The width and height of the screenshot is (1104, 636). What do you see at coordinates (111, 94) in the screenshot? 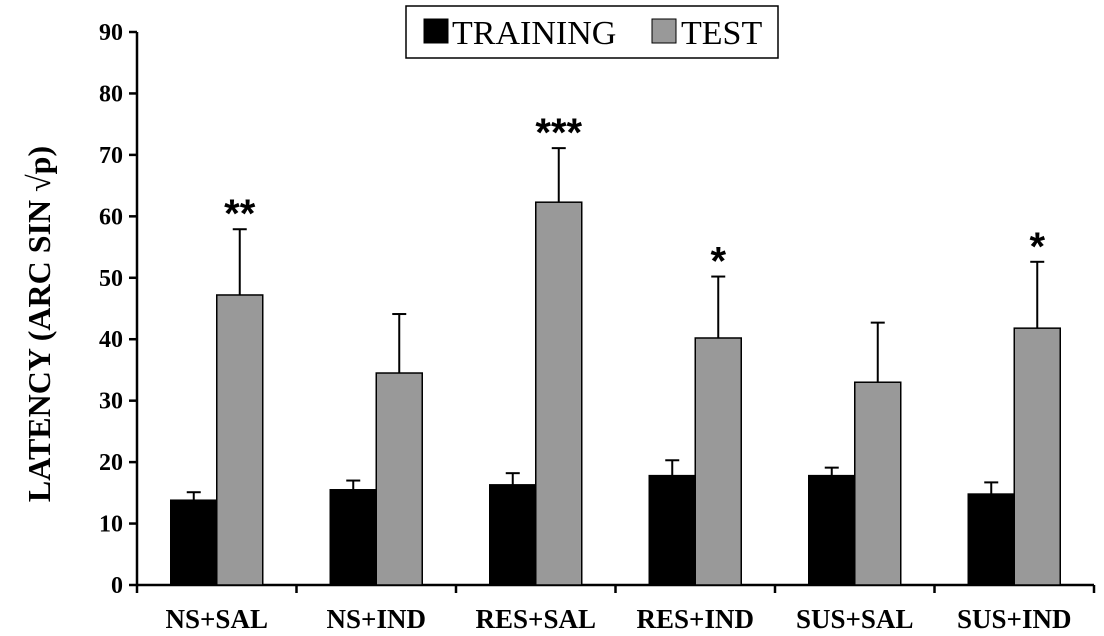
I see `y-tick-label: 80` at bounding box center [111, 94].